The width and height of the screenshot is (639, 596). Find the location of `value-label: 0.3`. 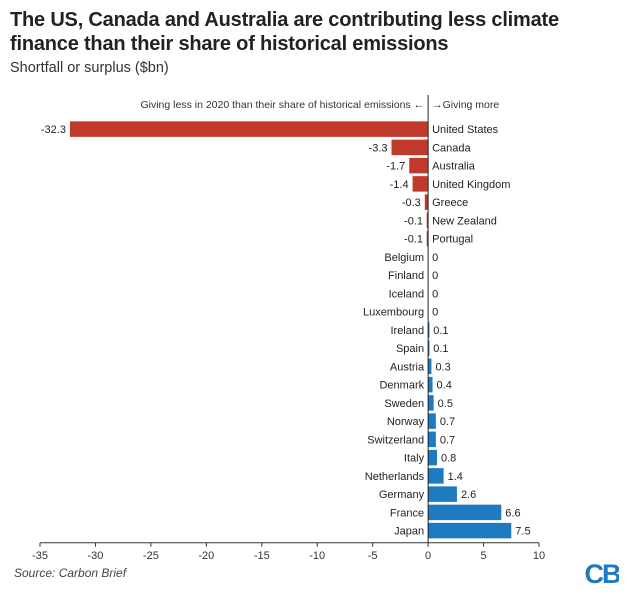

value-label: 0.3 is located at coordinates (442, 367).